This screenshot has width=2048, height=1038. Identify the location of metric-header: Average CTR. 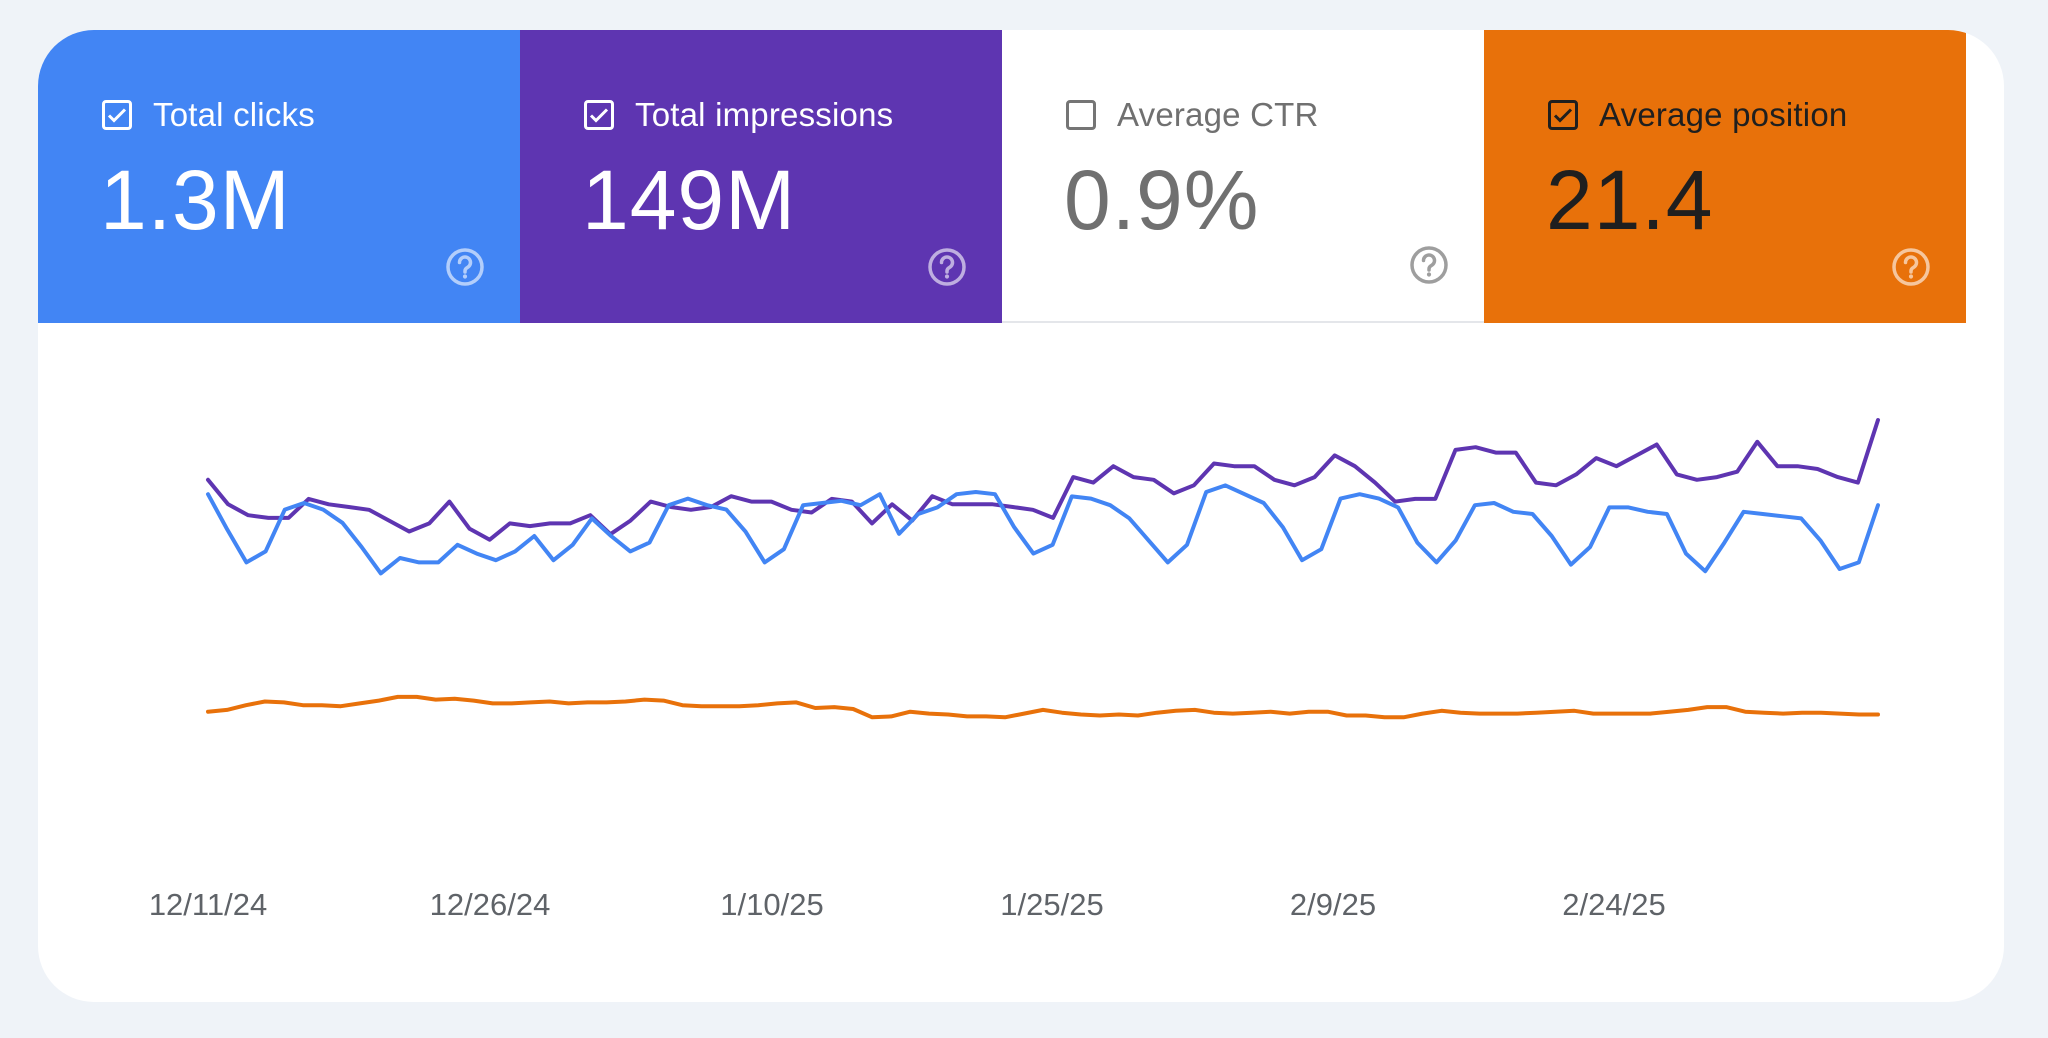
(1192, 115).